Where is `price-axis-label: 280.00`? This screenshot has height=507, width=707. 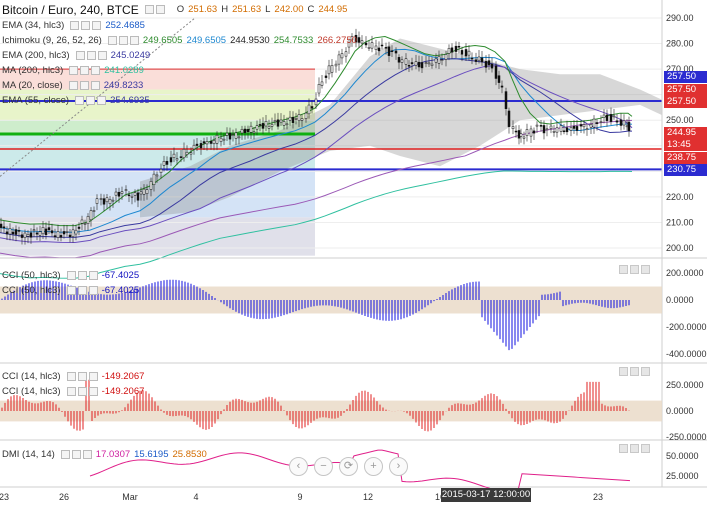 price-axis-label: 280.00 is located at coordinates (680, 44).